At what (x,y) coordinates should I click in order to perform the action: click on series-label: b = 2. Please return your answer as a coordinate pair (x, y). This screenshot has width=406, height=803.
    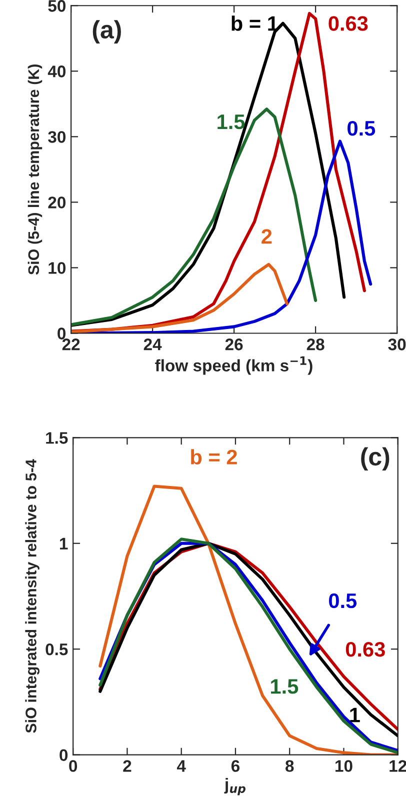
    Looking at the image, I should click on (214, 456).